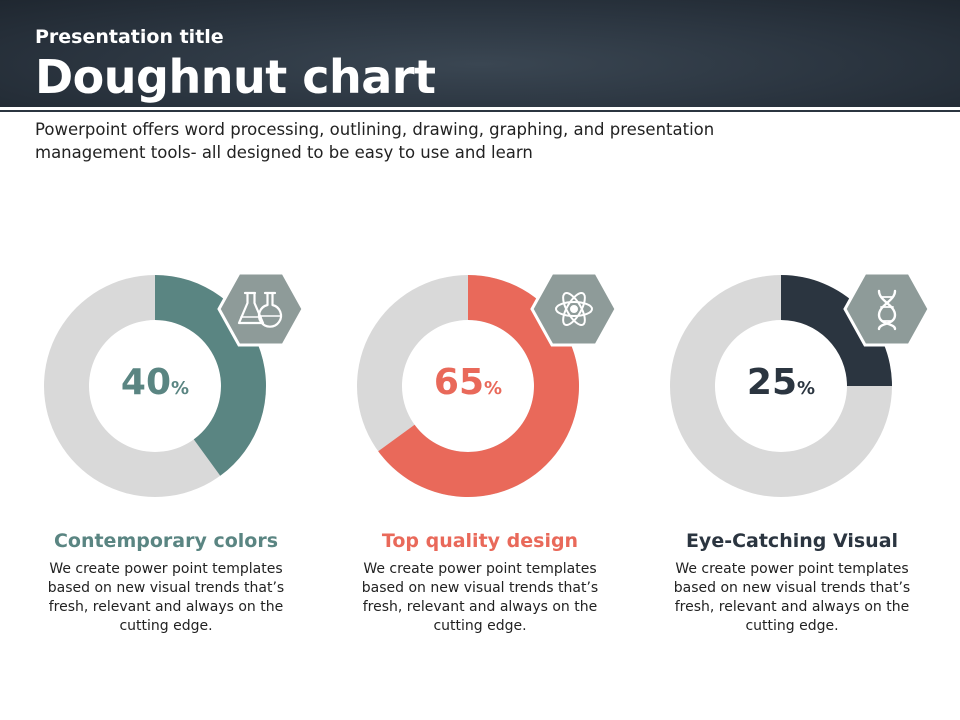 The width and height of the screenshot is (960, 720). Describe the element at coordinates (772, 382) in the screenshot. I see `percent-value: 25` at that location.